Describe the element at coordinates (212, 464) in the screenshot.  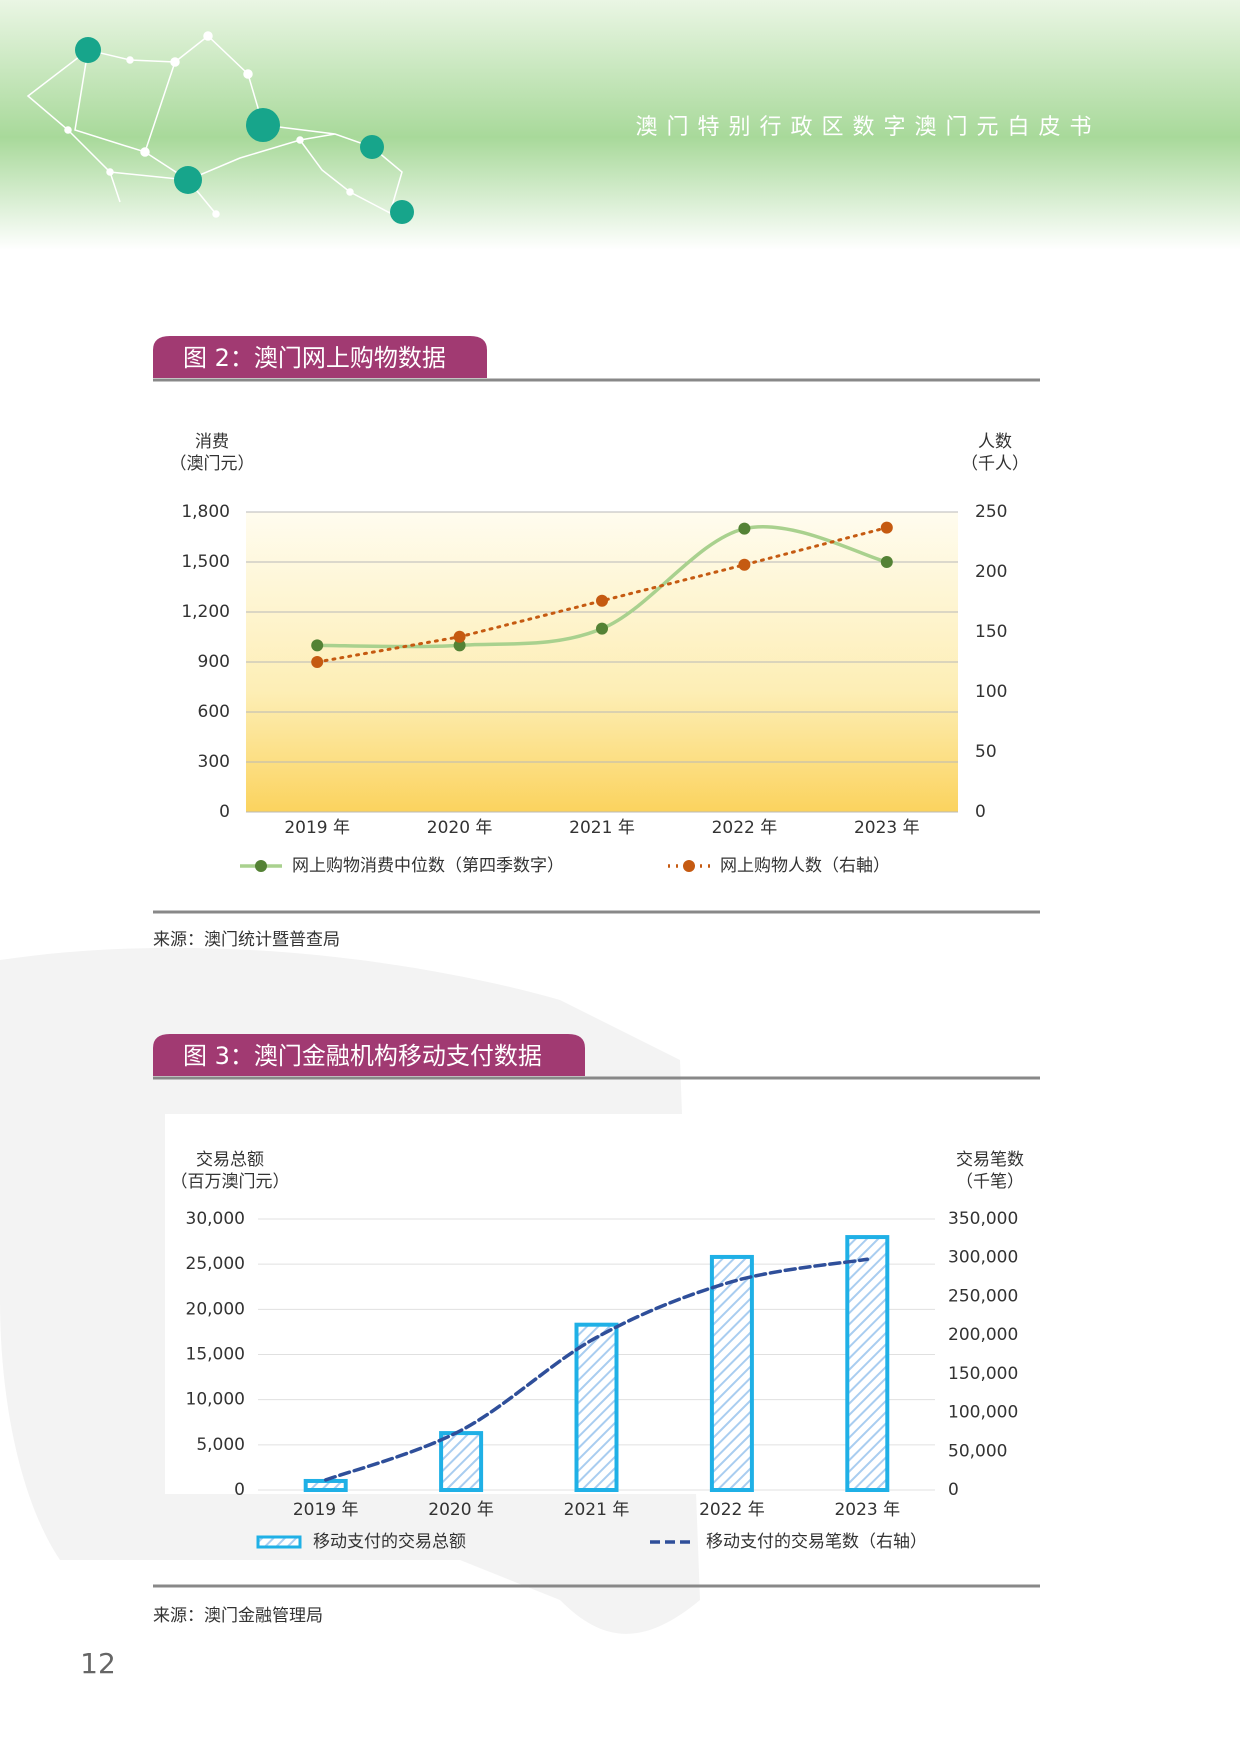
I see `y-axis-label: （澳门元）` at that location.